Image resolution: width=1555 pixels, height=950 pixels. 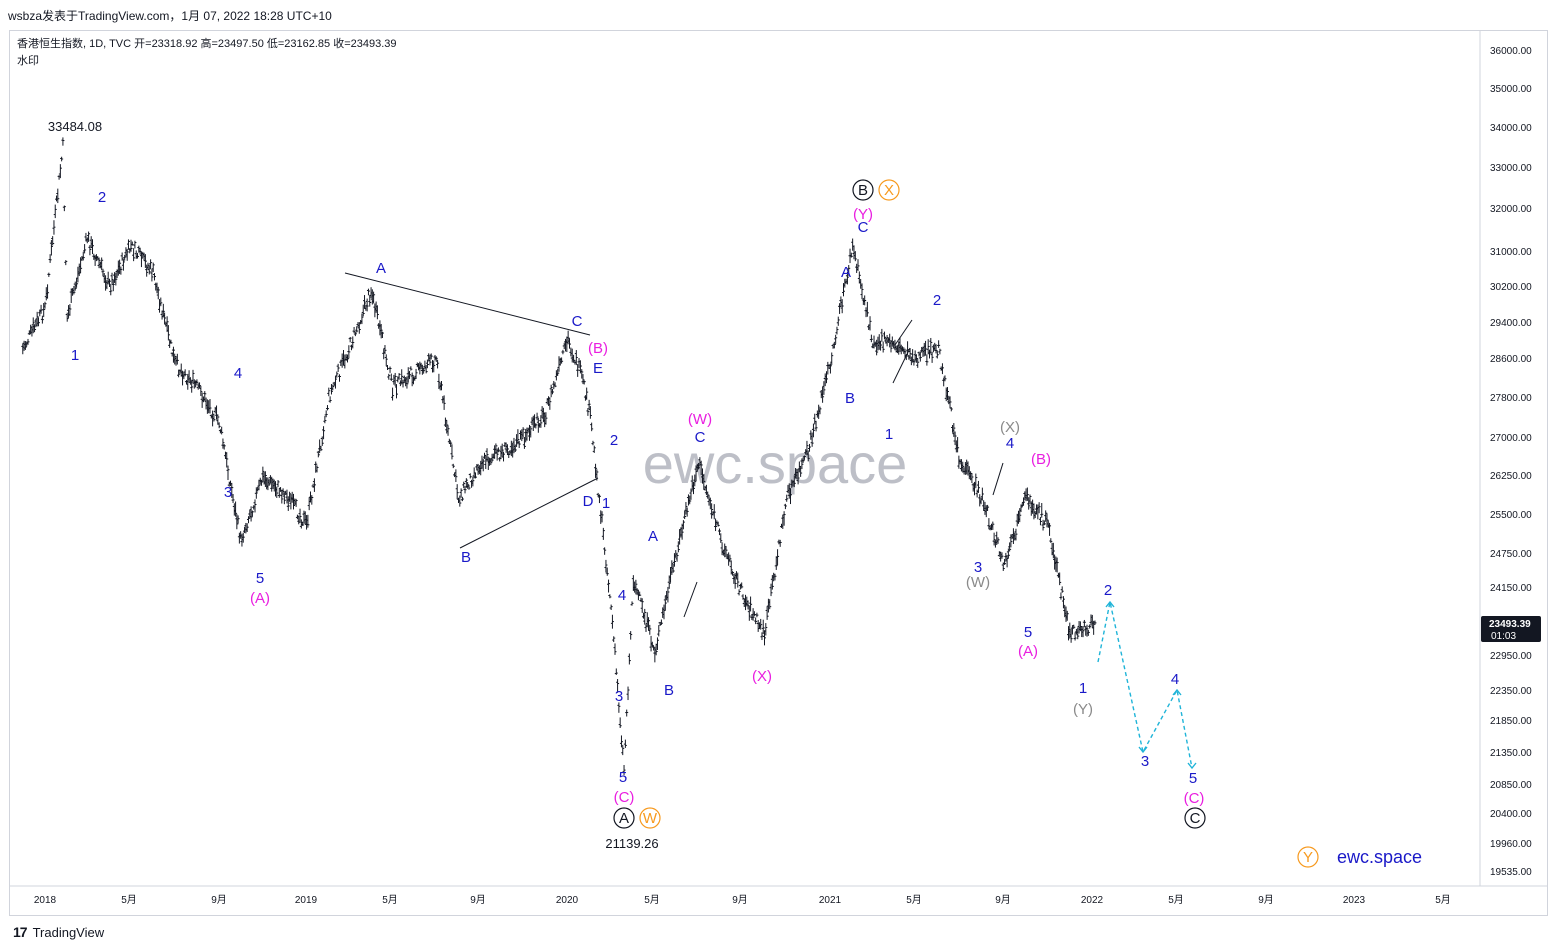 What do you see at coordinates (1511, 168) in the screenshot?
I see `y-tick-label: 33000.00` at bounding box center [1511, 168].